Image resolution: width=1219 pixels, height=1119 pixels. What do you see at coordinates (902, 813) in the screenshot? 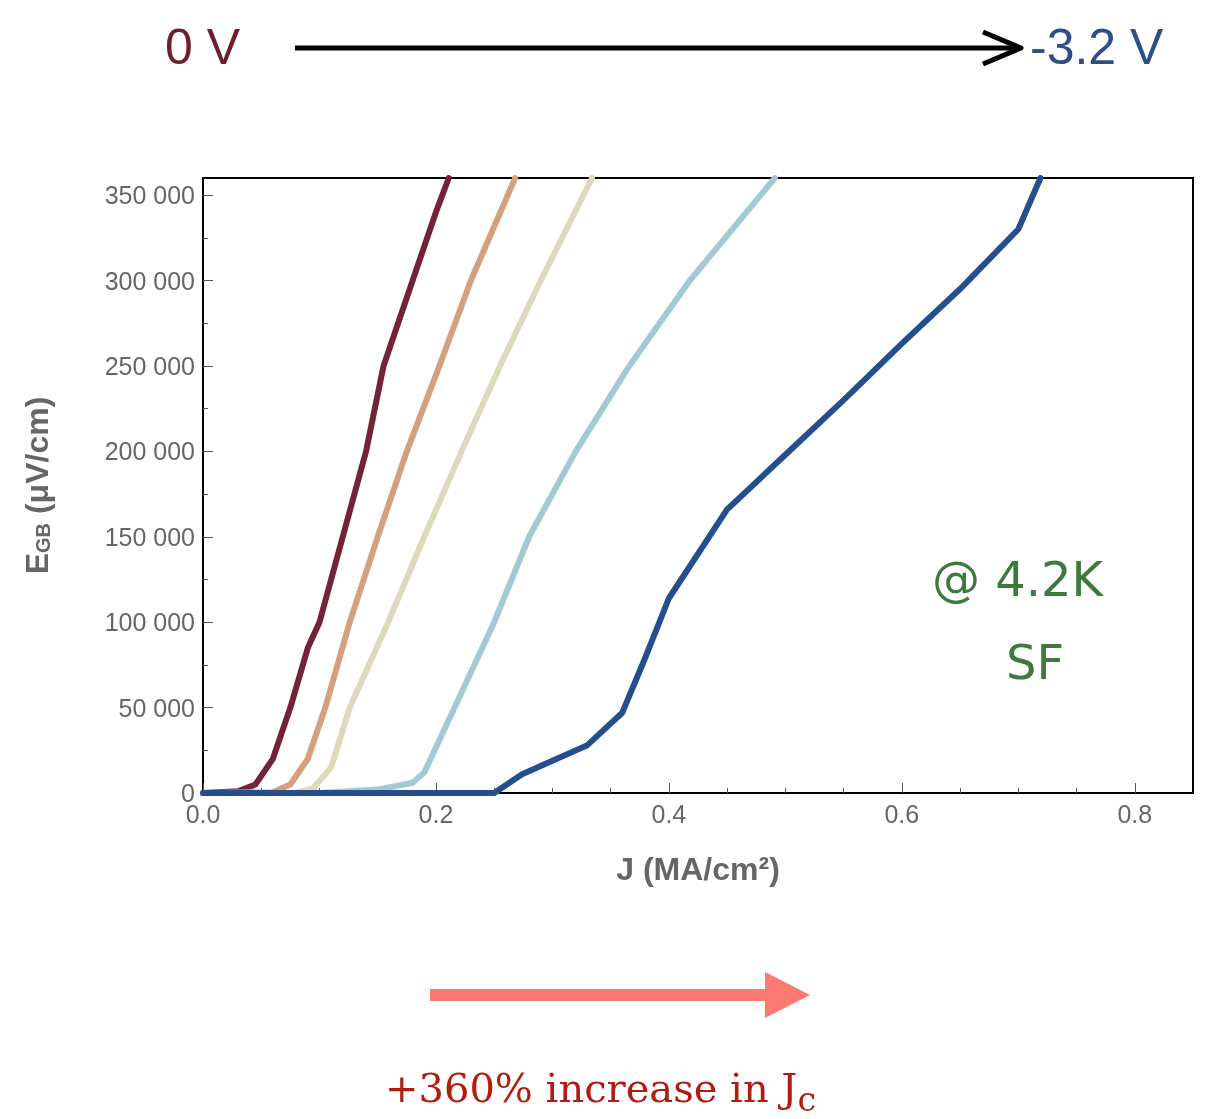
I see `x-tick-label: 0.6` at bounding box center [902, 813].